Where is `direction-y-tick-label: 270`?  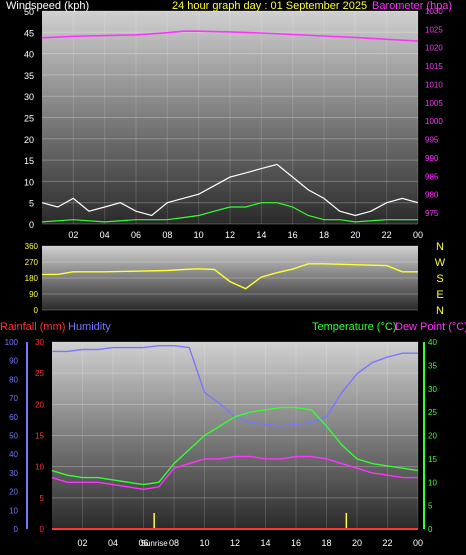 direction-y-tick-label: 270 is located at coordinates (32, 262).